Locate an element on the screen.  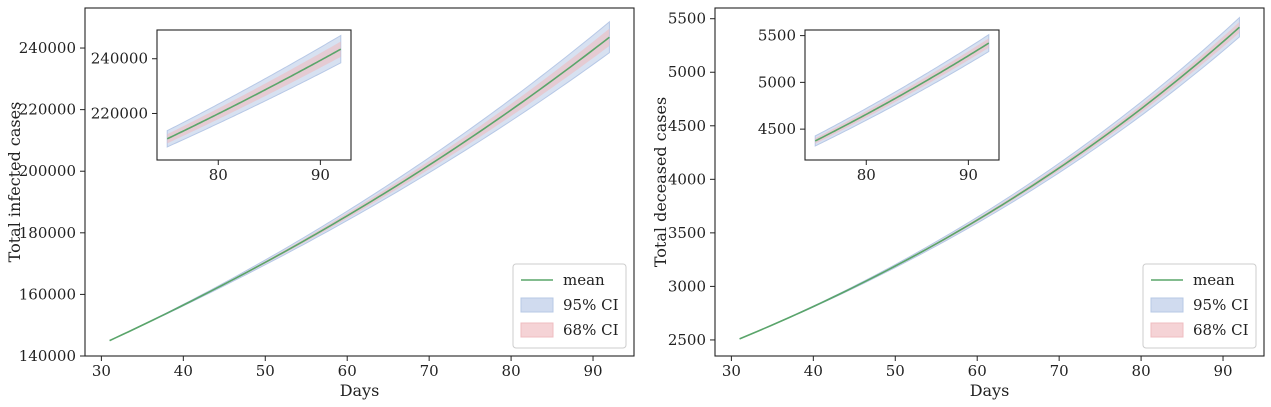
main-y-tick-label-0: 160000 is located at coordinates (47, 294).